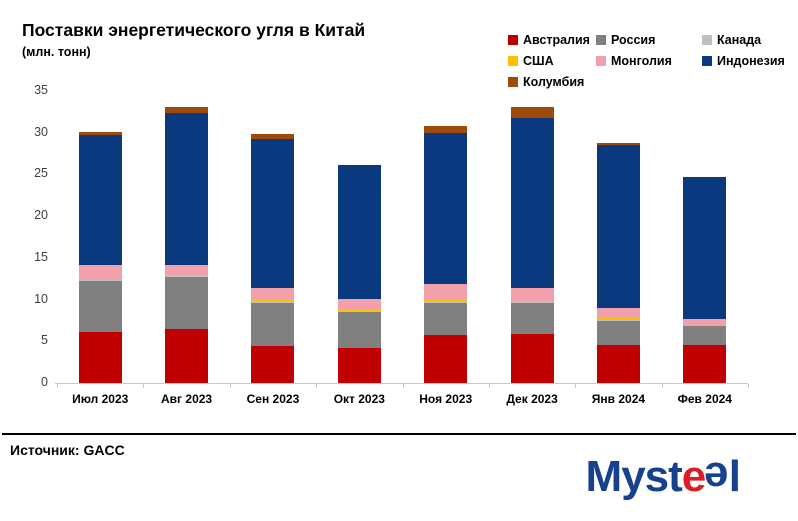 Image resolution: width=798 pixels, height=521 pixels. I want to click on x-category-label: Дек 2023, so click(532, 399).